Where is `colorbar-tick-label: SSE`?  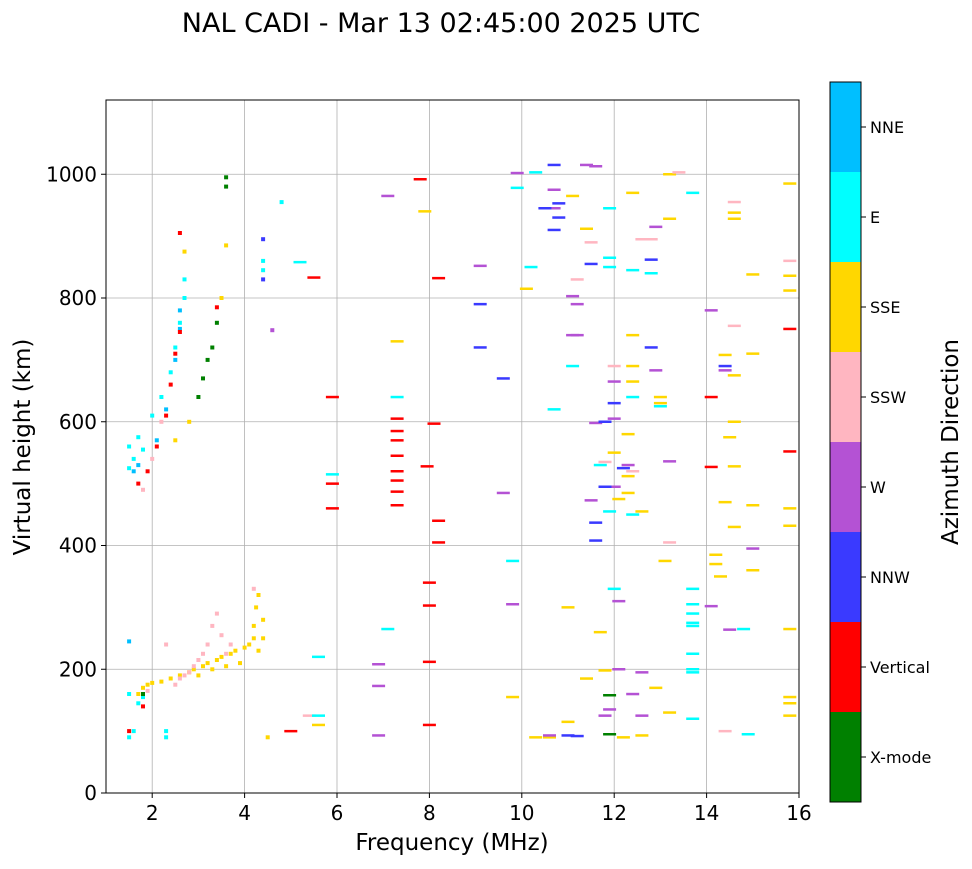 colorbar-tick-label: SSE is located at coordinates (885, 307).